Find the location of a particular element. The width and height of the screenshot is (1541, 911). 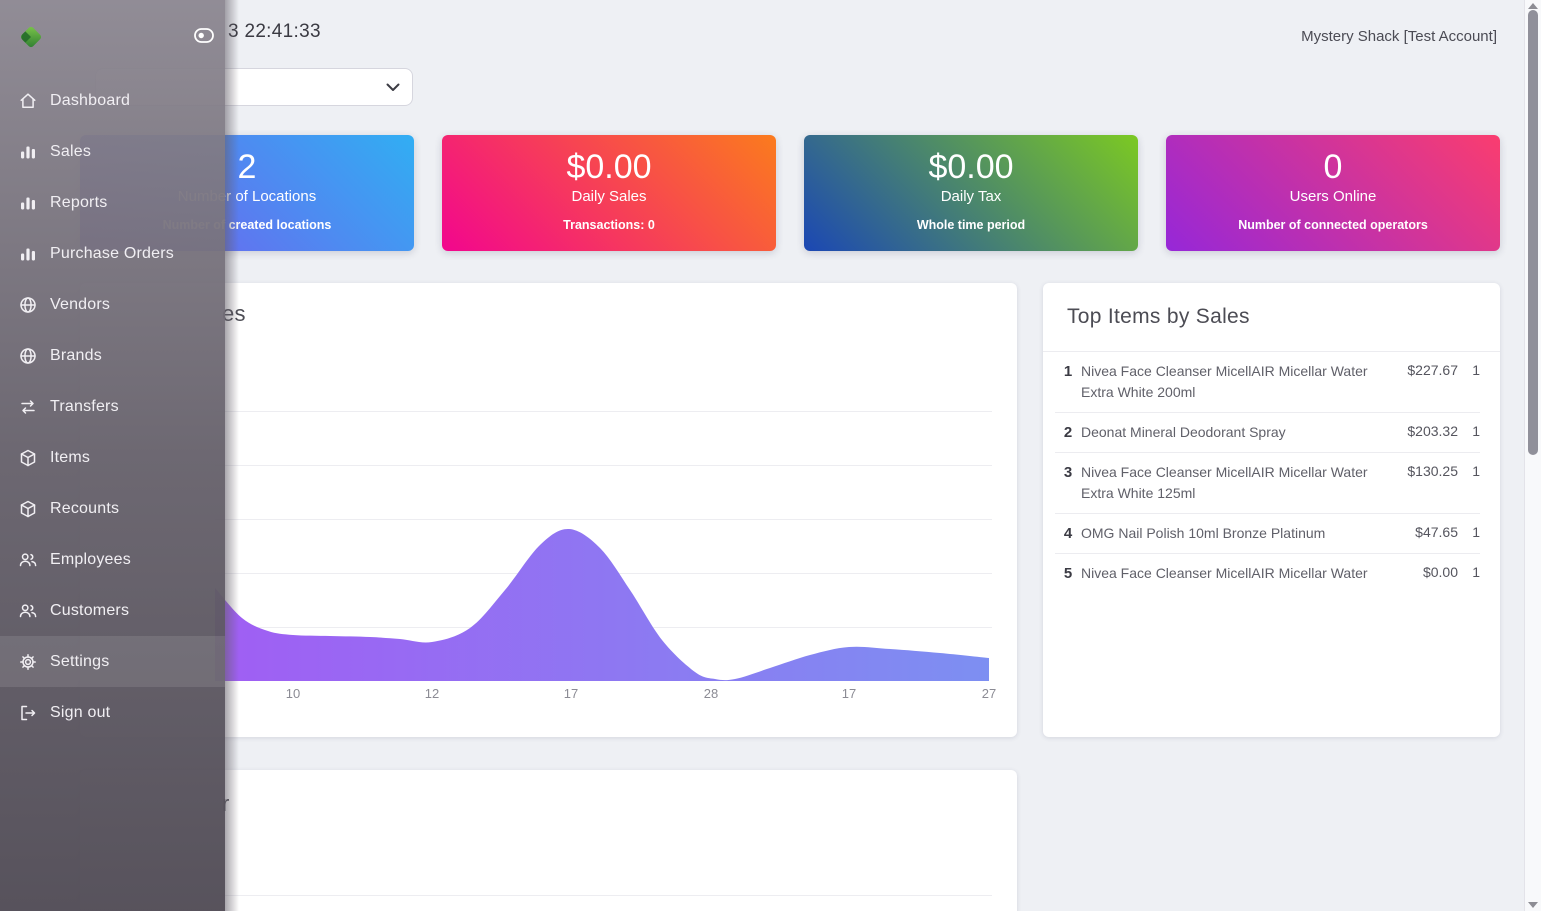

item-amount: $203.32 is located at coordinates (1432, 431).